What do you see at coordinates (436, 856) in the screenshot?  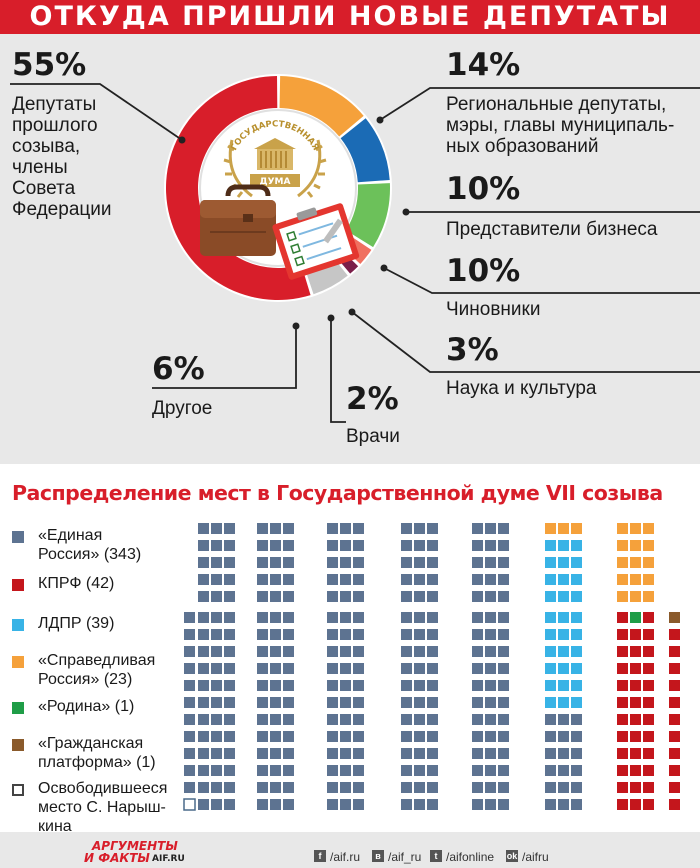 I see `twitter-icon: t` at bounding box center [436, 856].